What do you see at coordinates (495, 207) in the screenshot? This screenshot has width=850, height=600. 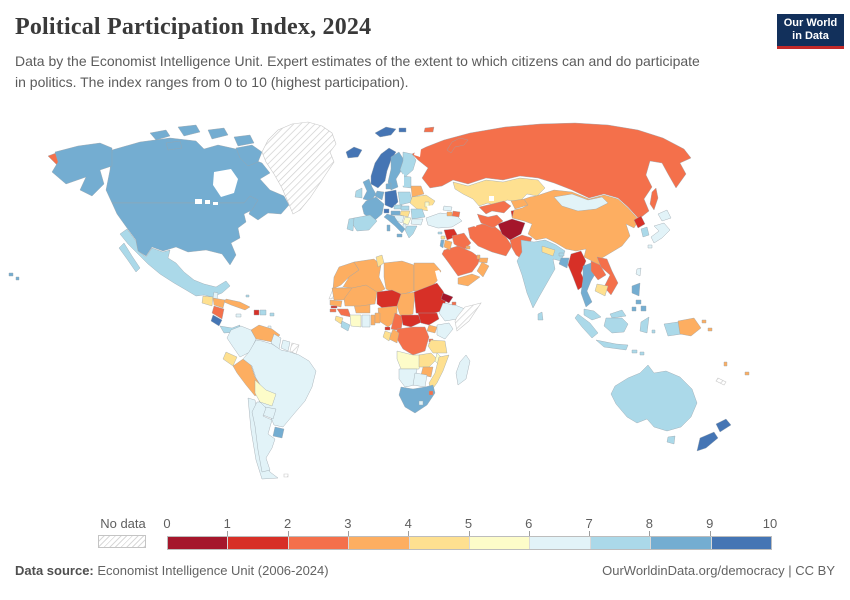 I see `uzbekistan` at bounding box center [495, 207].